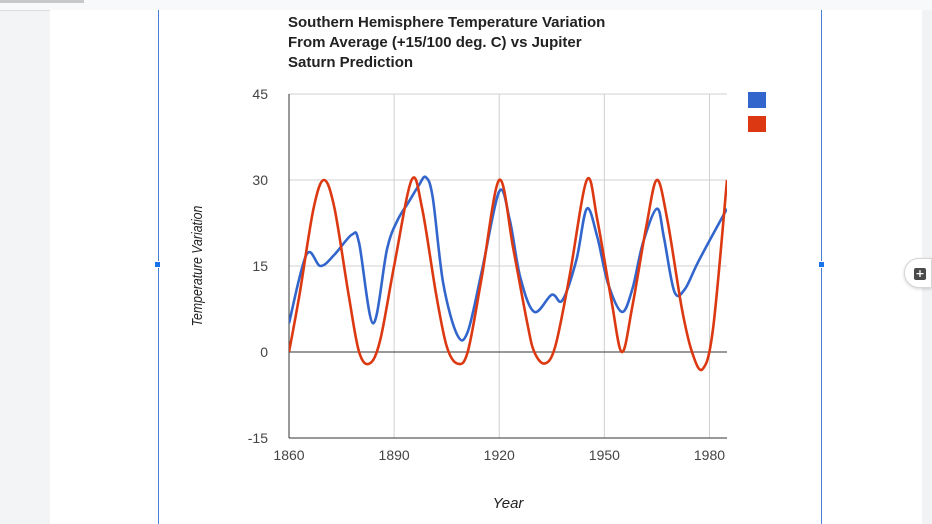  Describe the element at coordinates (260, 266) in the screenshot. I see `y-tick-label: 15` at that location.